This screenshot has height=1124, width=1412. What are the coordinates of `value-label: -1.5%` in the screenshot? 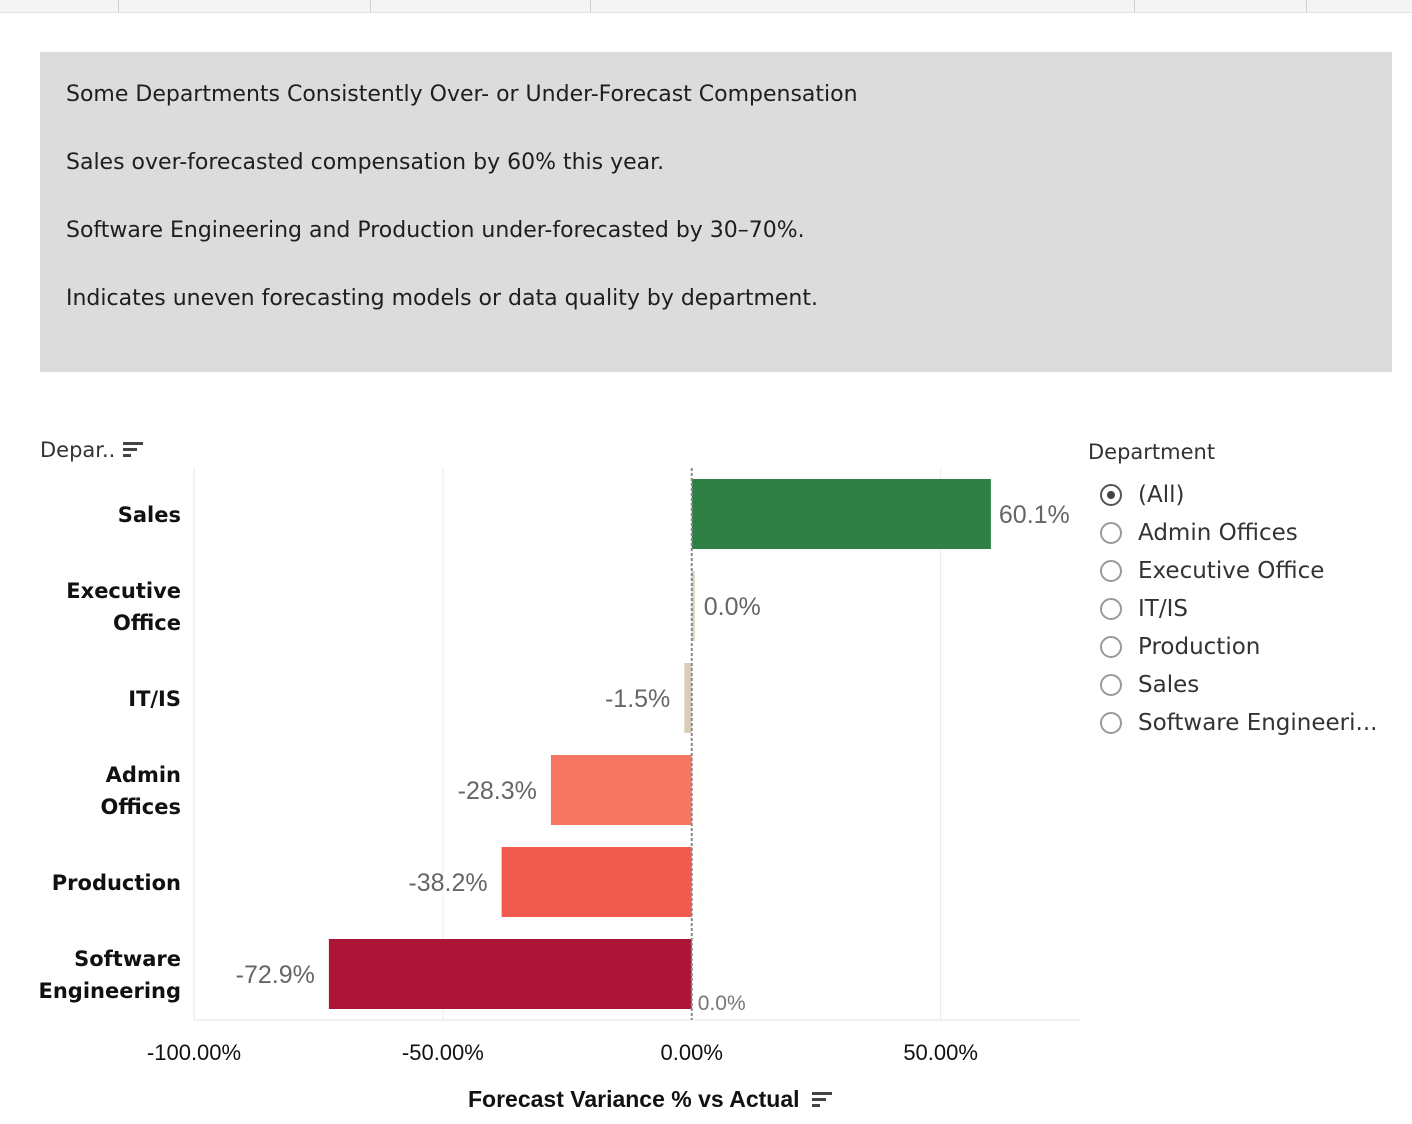 It's located at (637, 699).